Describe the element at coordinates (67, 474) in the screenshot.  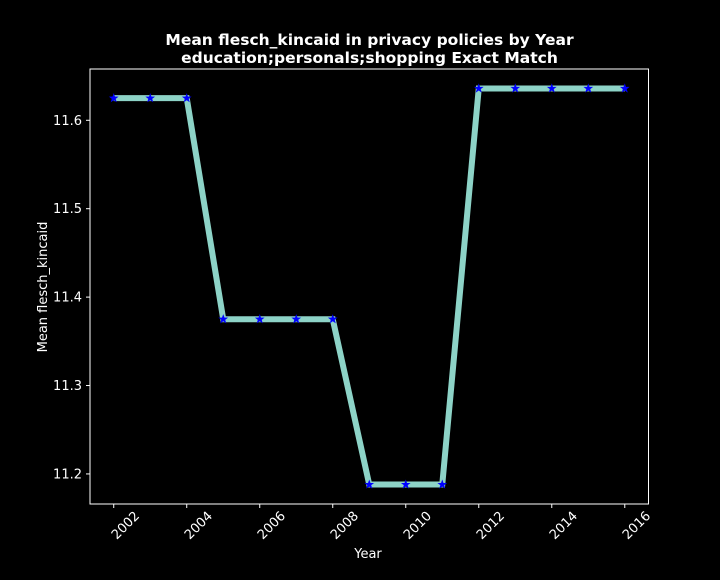
I see `y-tick-label: 11.2` at that location.